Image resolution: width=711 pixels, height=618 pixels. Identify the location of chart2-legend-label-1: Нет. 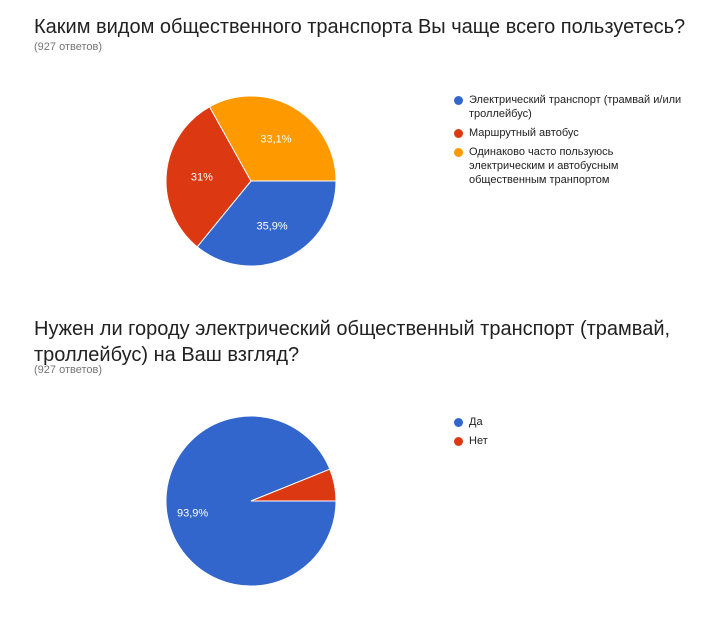
(478, 441).